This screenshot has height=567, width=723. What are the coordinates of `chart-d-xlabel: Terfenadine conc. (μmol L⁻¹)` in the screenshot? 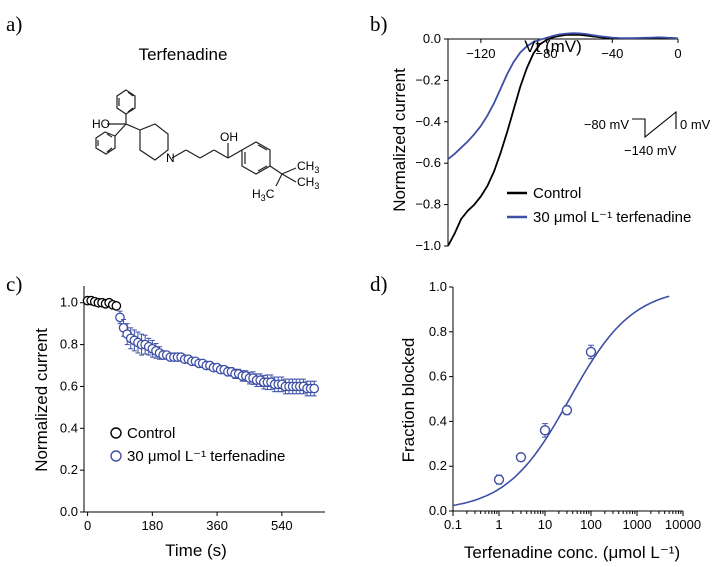 It's located at (572, 552).